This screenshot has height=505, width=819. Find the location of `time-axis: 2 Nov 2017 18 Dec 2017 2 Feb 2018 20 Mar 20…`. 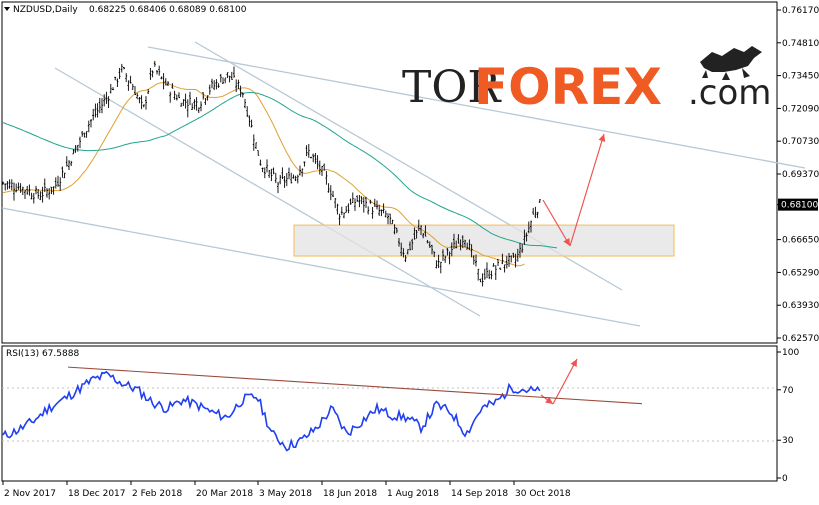

time-axis: 2 Nov 2017 18 Dec 2017 2 Feb 2018 20 Mar 20… is located at coordinates (286, 490).